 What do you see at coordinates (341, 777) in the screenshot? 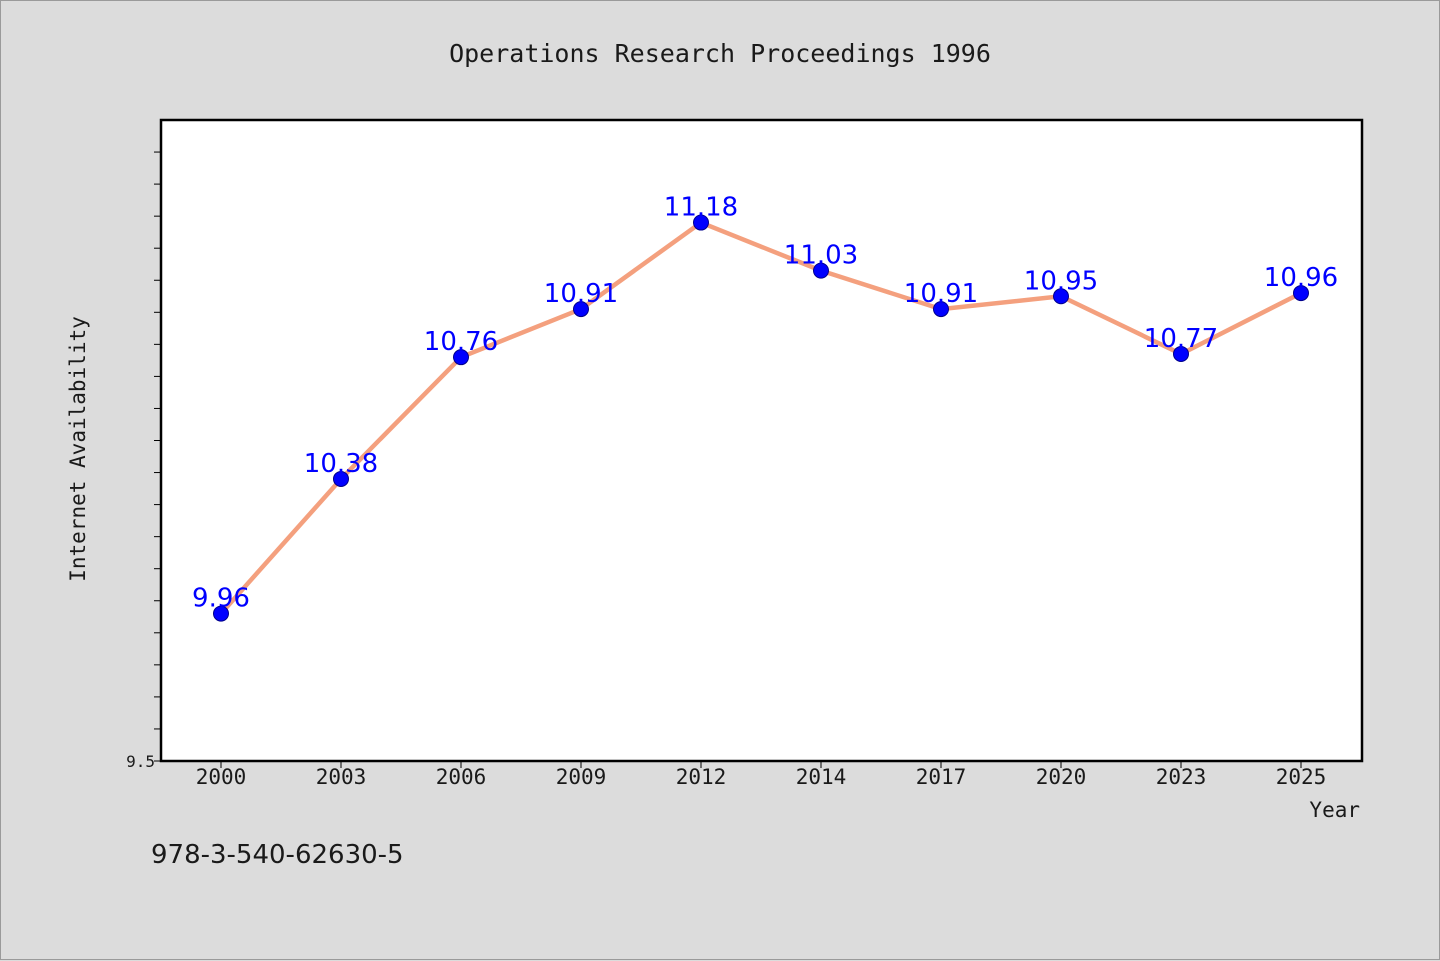
I see `x-tick-label: 2003` at bounding box center [341, 777].